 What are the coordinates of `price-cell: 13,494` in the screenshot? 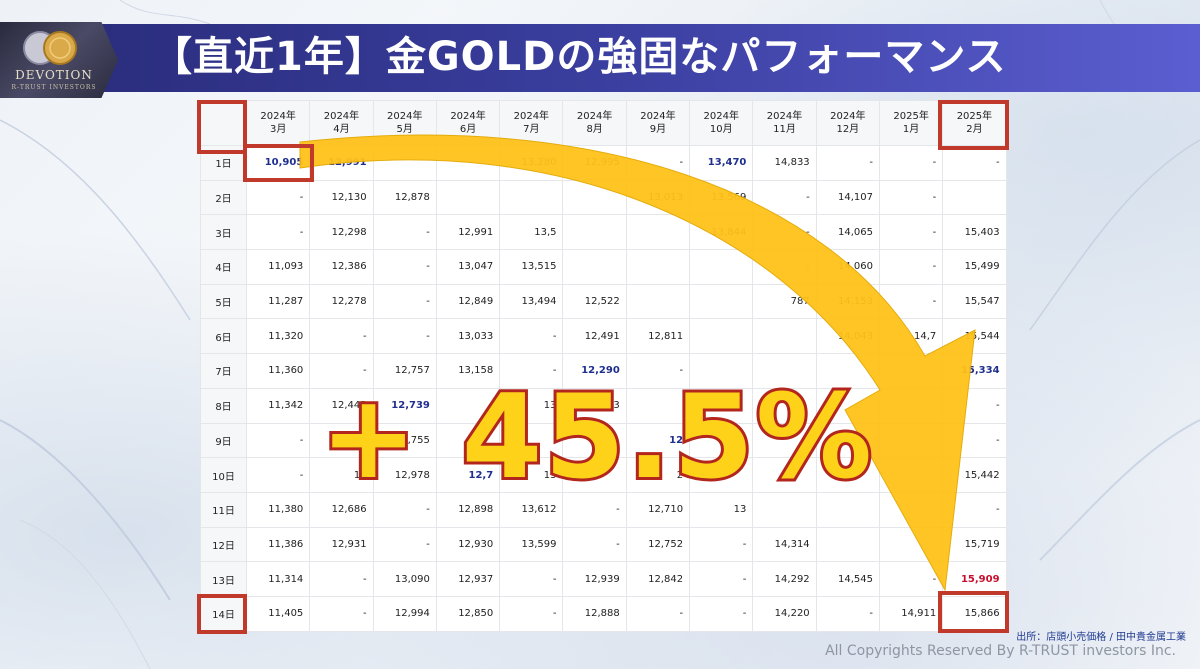 It's located at (531, 301).